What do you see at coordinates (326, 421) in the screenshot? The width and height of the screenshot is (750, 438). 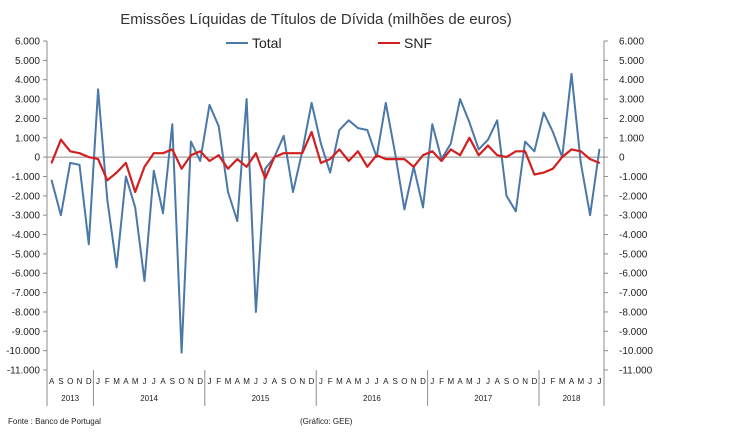 I see `credit-note: (Gráfico: GEE)` at bounding box center [326, 421].